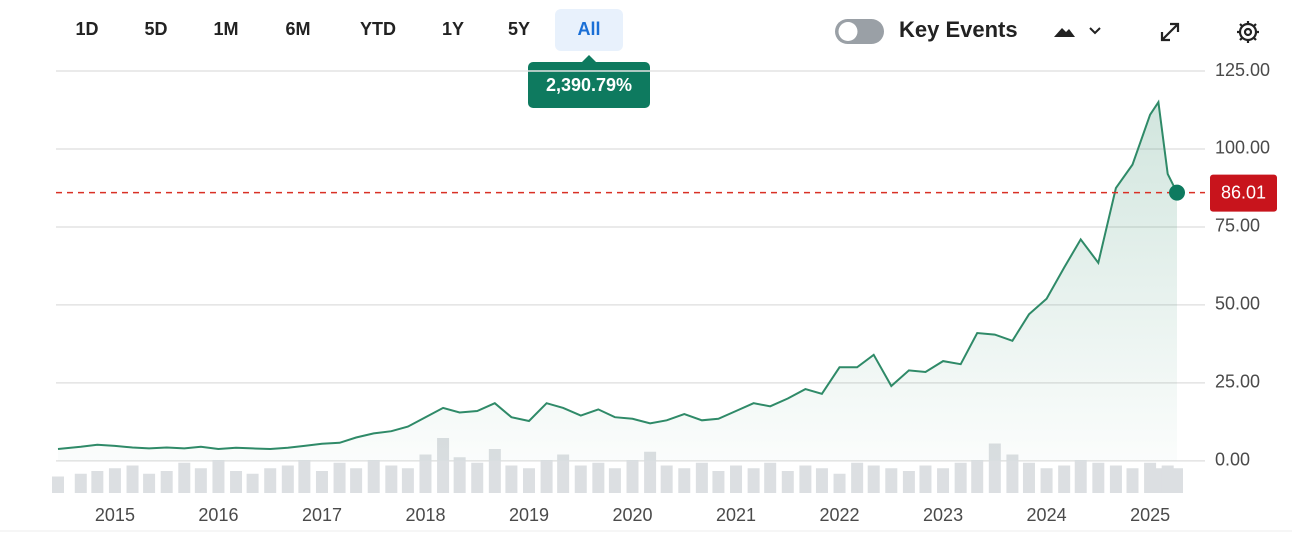 The height and width of the screenshot is (536, 1292). I want to click on range-button: 5D, so click(155, 29).